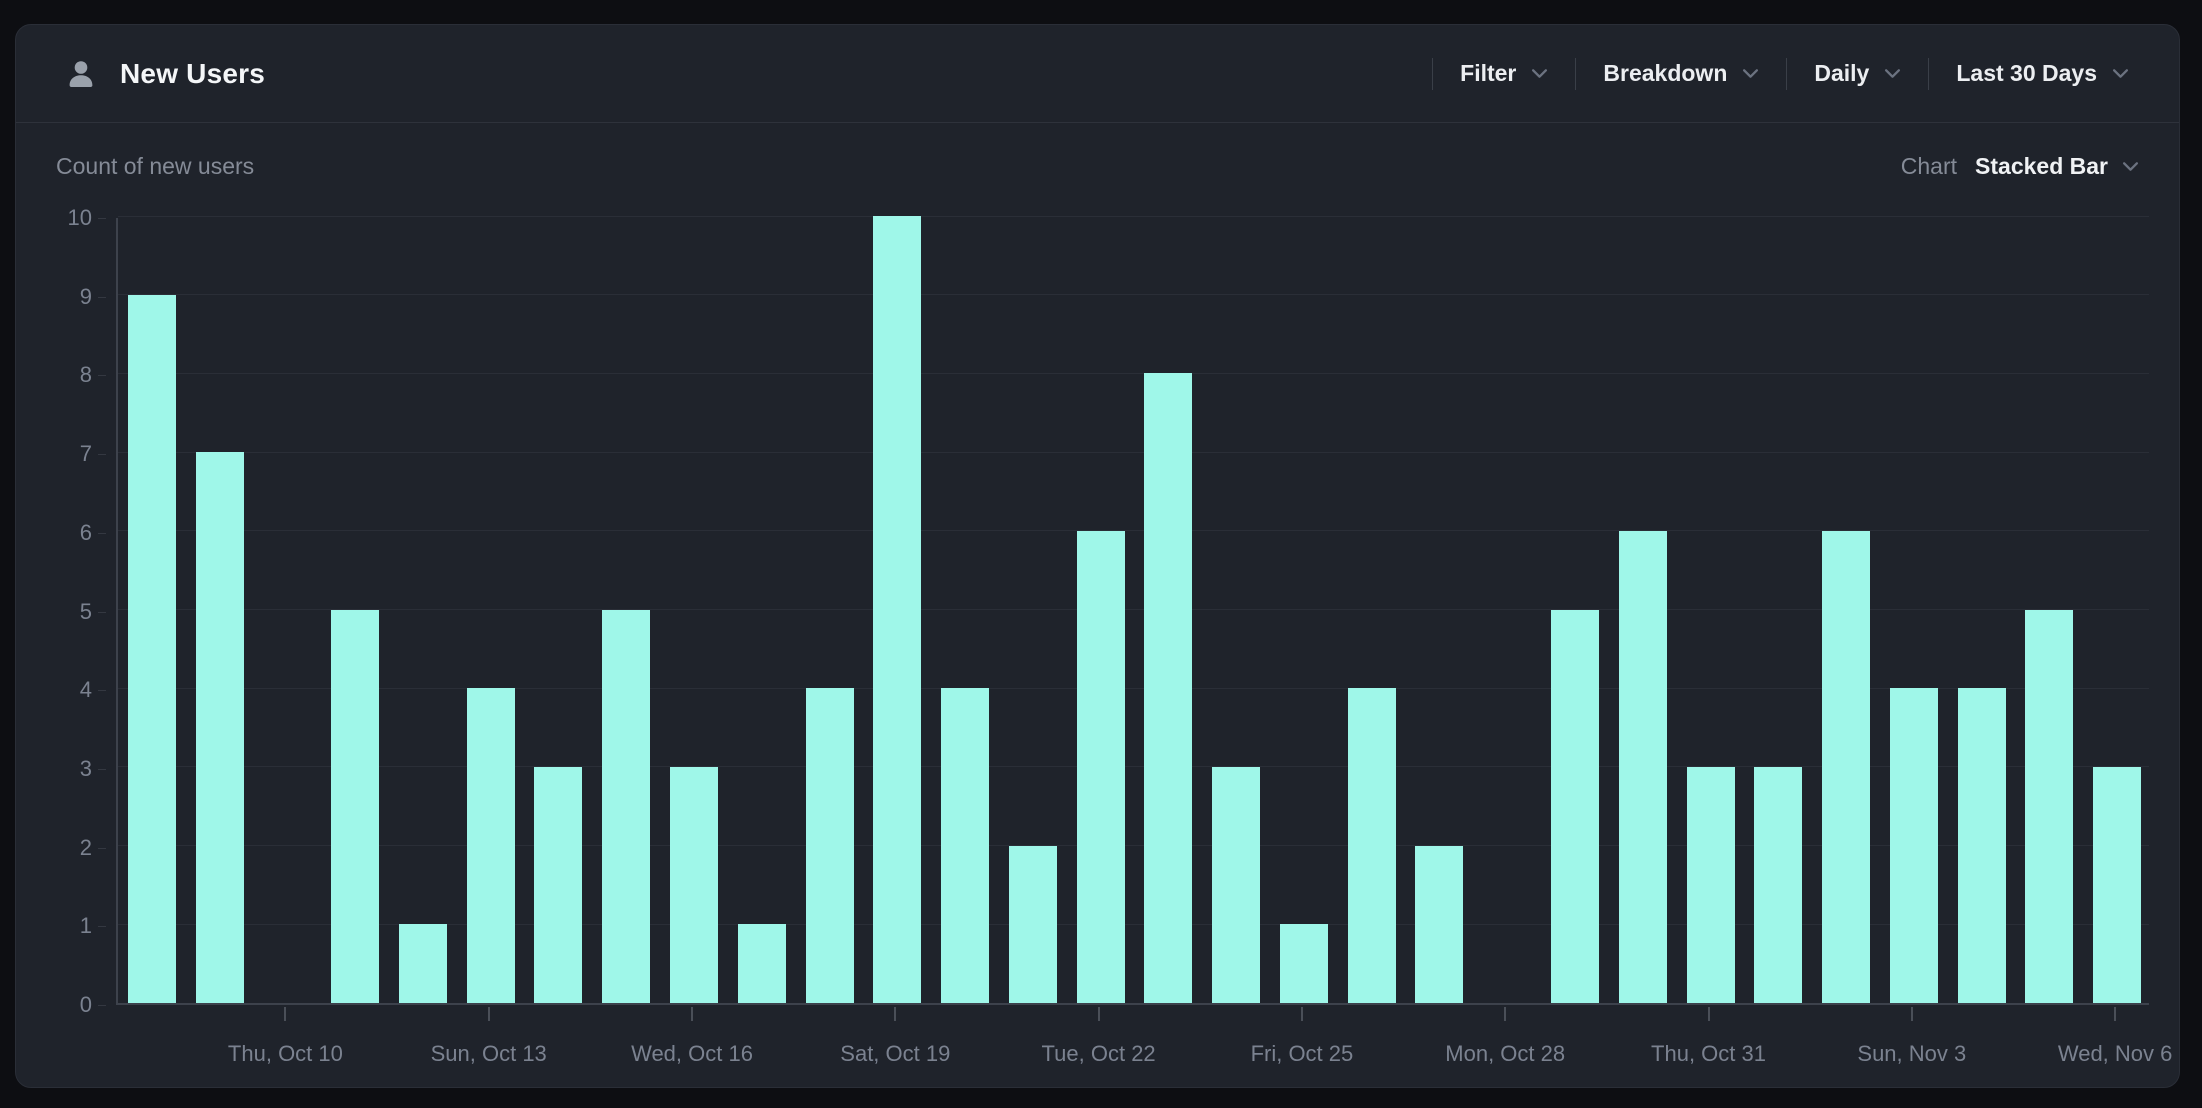  I want to click on chart-subtitle: Count of new users, so click(155, 166).